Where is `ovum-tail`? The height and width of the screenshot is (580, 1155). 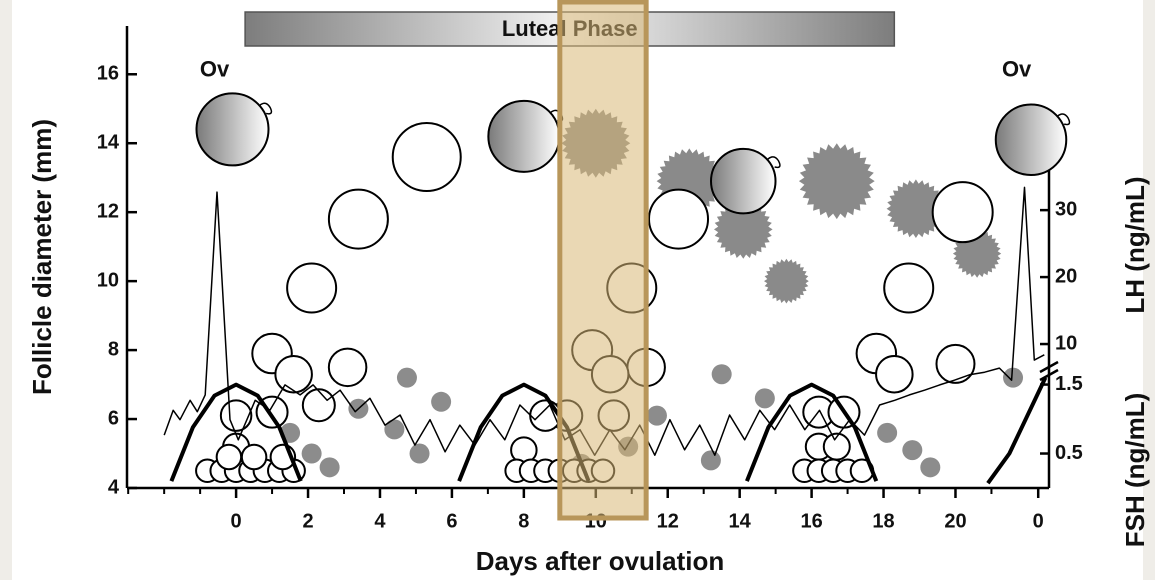
ovum-tail is located at coordinates (771, 162).